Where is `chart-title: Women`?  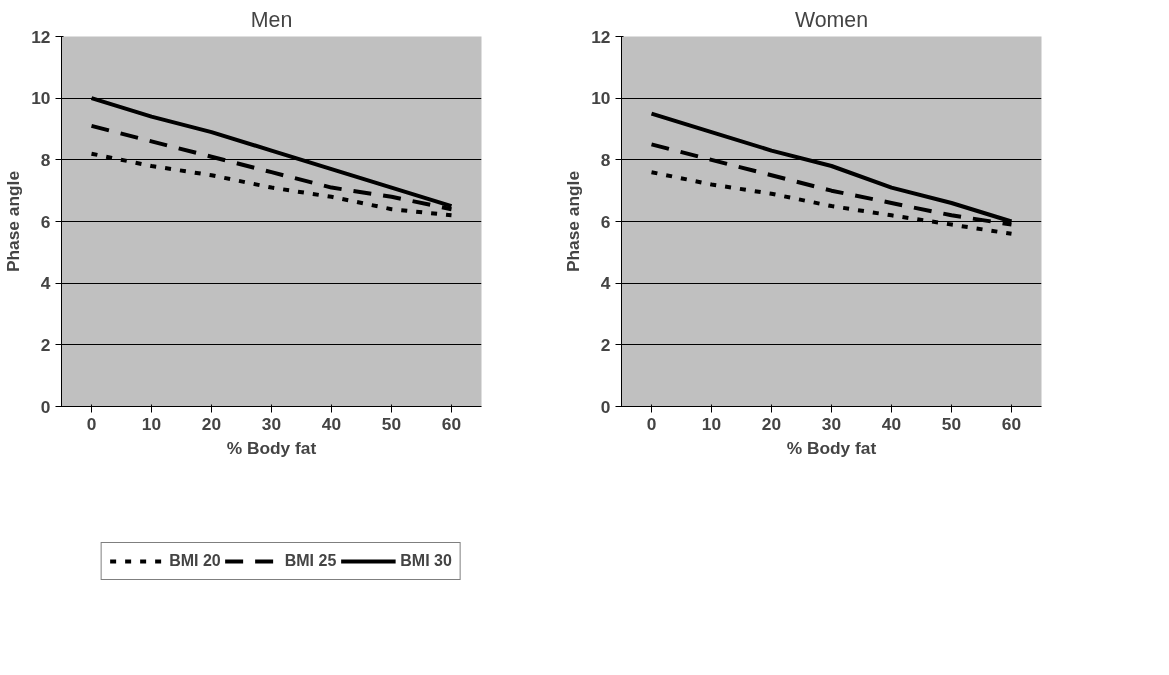 chart-title: Women is located at coordinates (831, 19).